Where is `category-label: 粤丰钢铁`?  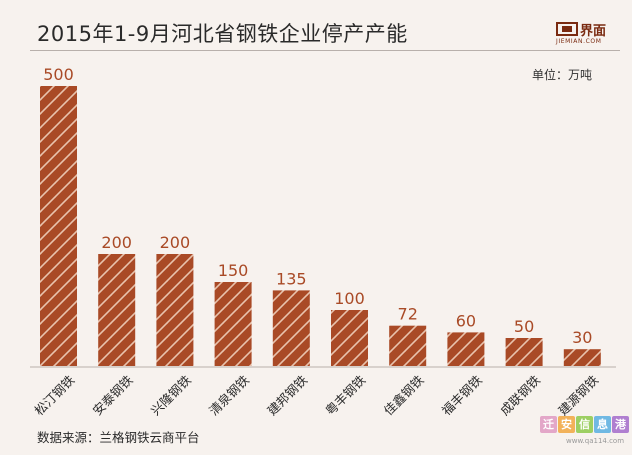
category-label: 粤丰钢铁 is located at coordinates (345, 395).